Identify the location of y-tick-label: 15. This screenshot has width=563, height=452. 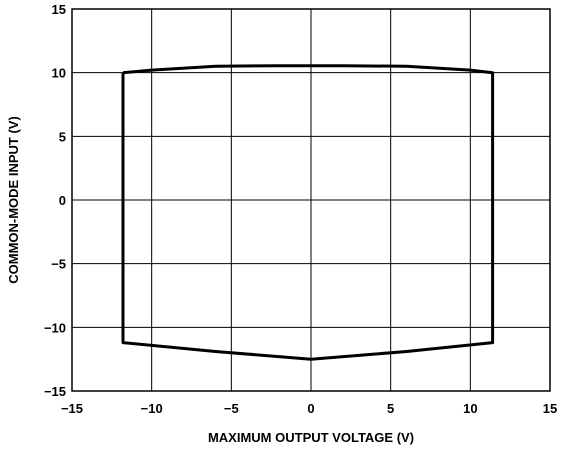
(59, 9).